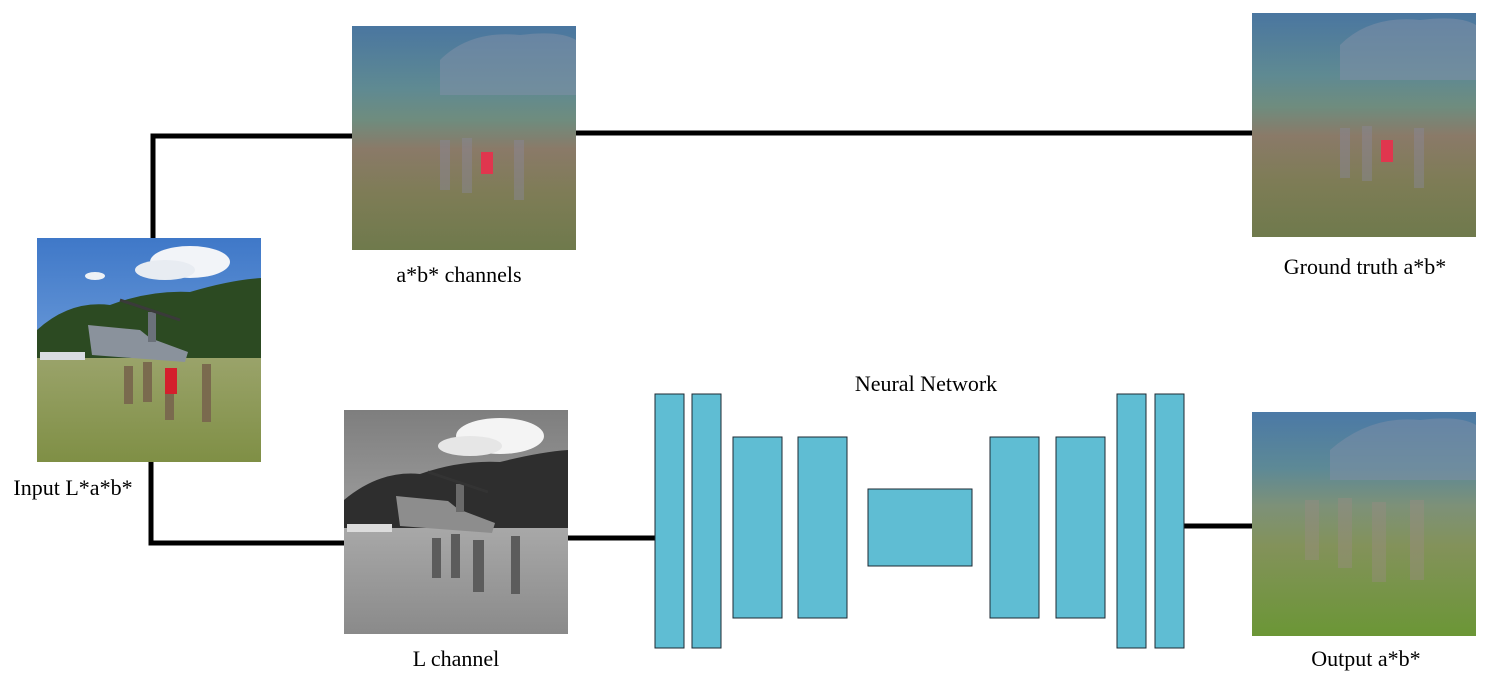  I want to click on neural-network-label: Neural Network, so click(926, 383).